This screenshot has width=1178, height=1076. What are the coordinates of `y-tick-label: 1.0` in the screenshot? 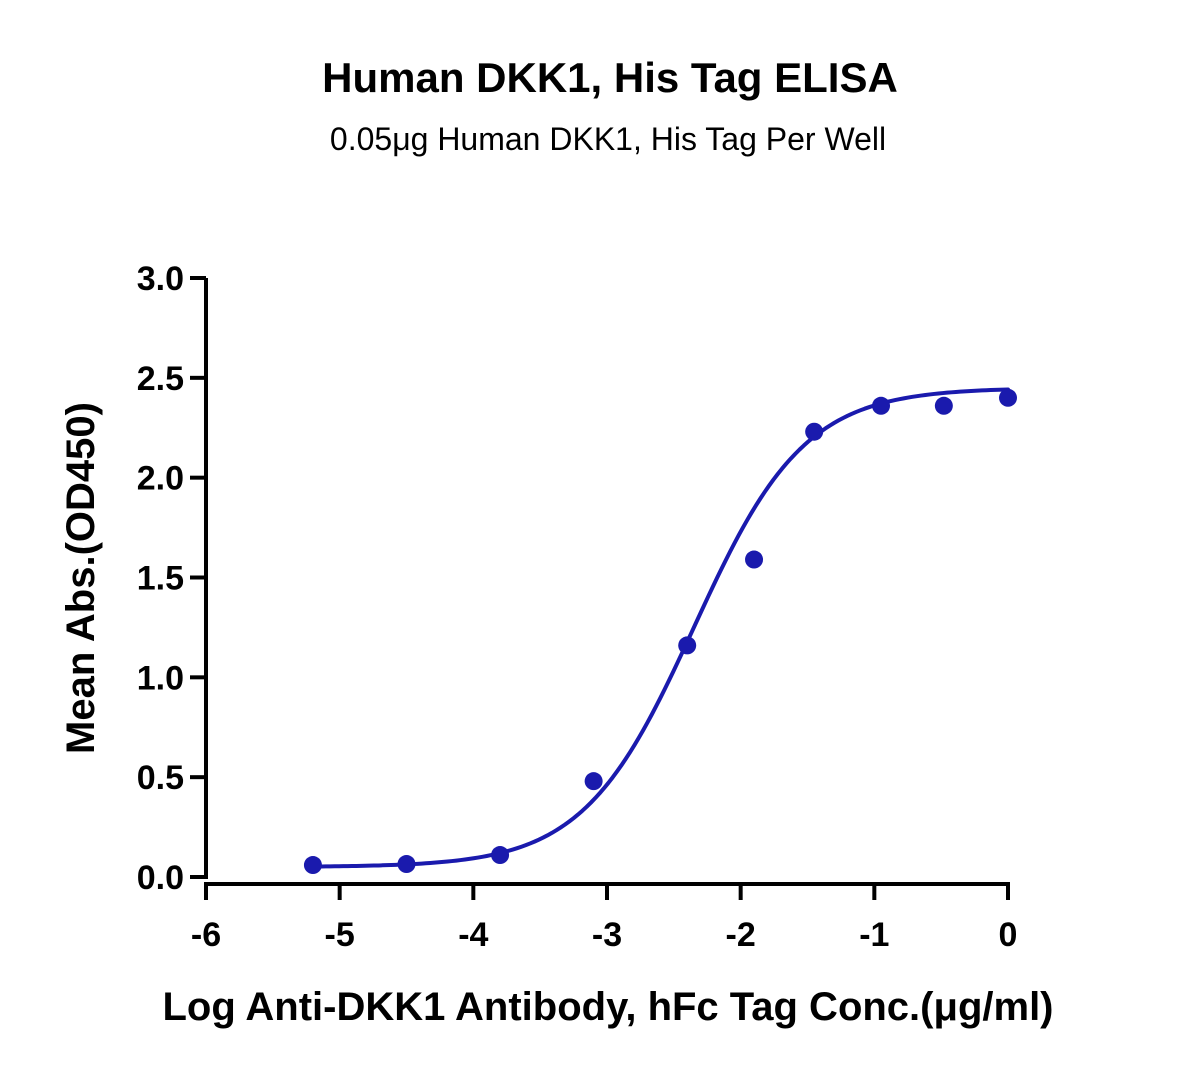 It's located at (160, 678).